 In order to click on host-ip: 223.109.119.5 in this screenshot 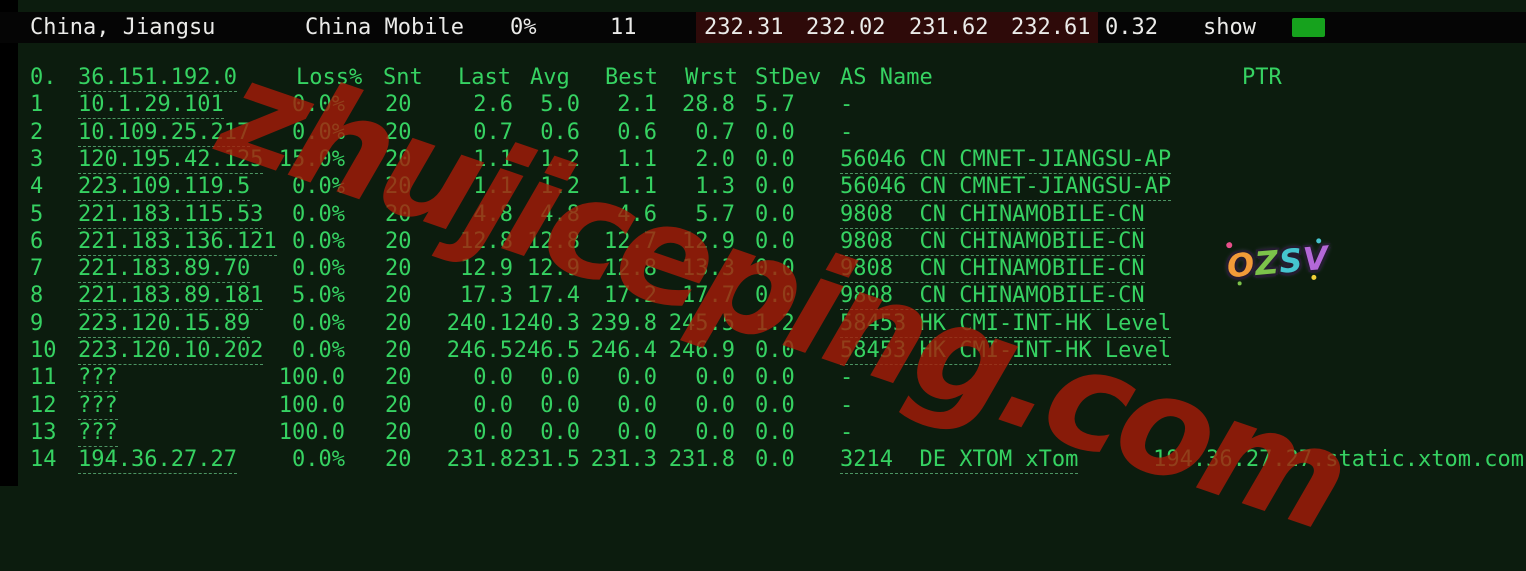, I will do `click(164, 188)`.